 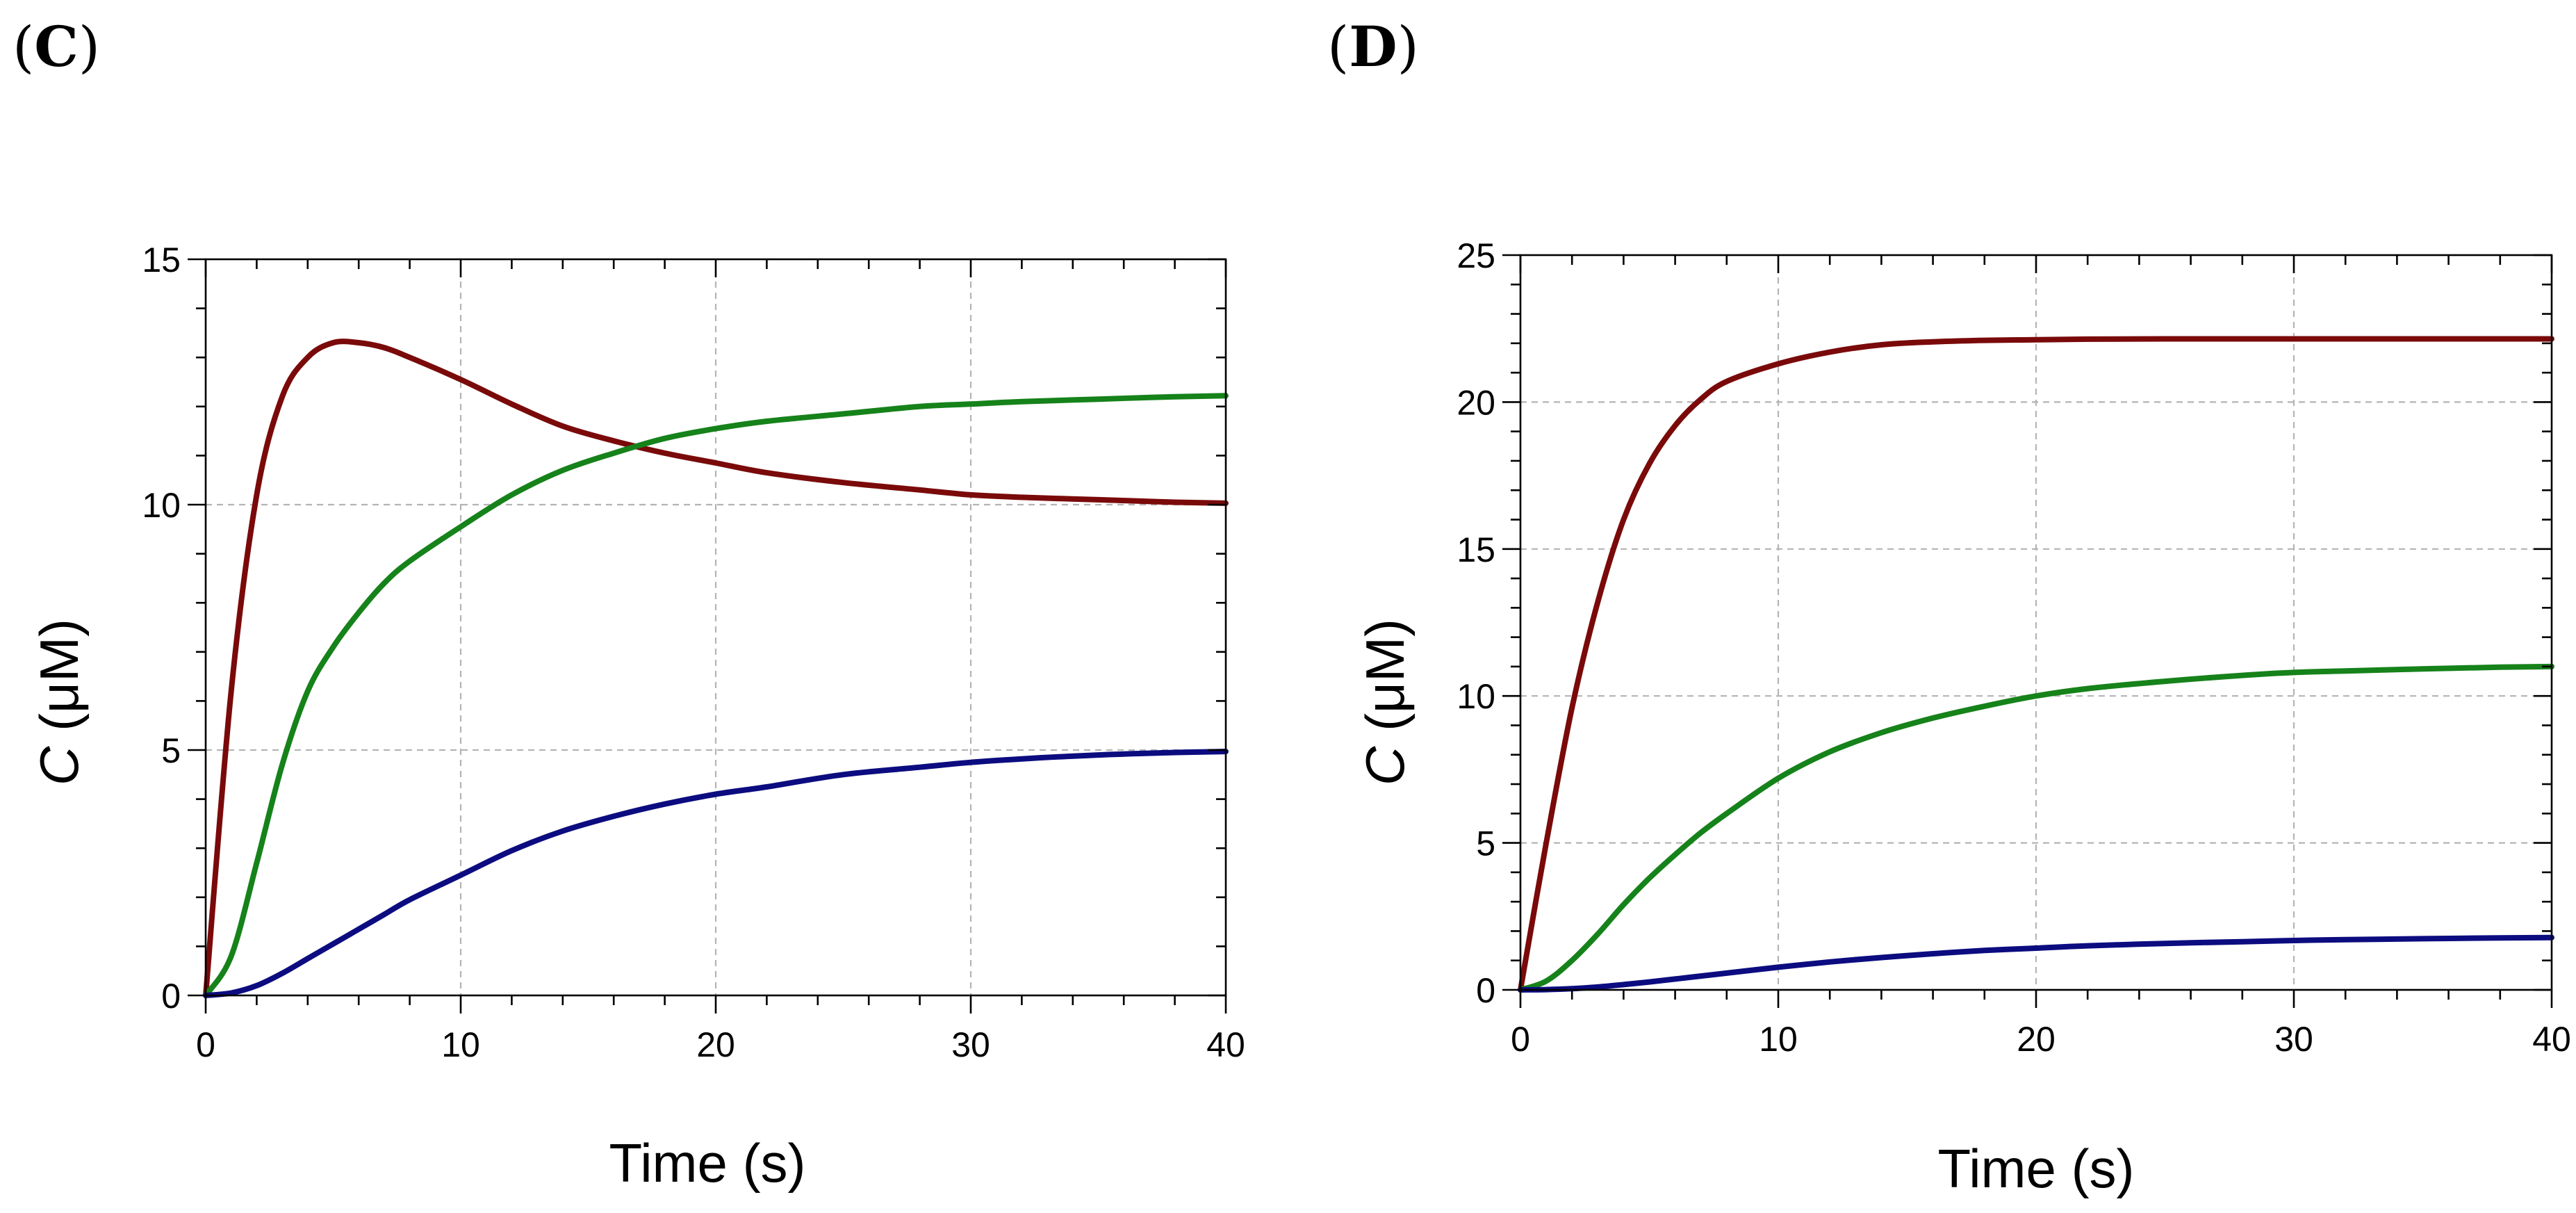 I want to click on series-line-green, so click(x=2036, y=828).